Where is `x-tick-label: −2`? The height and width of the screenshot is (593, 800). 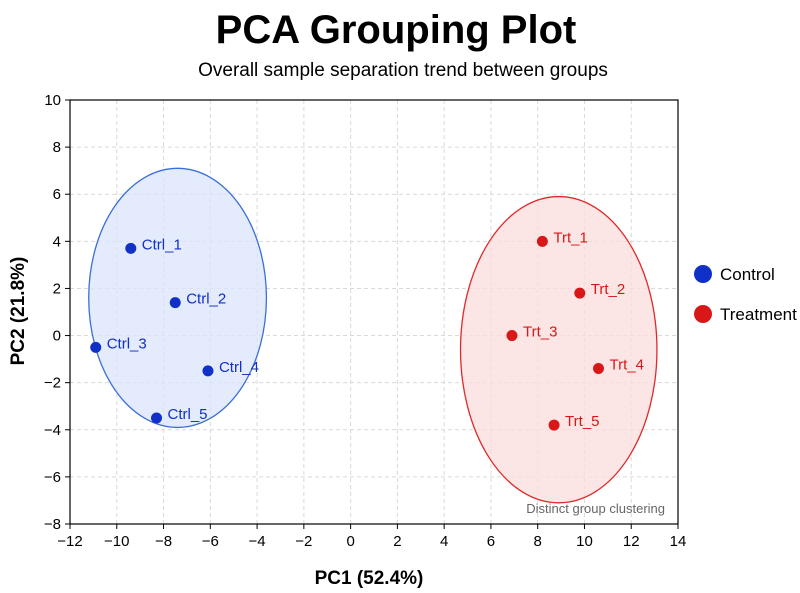 x-tick-label: −2 is located at coordinates (303, 541).